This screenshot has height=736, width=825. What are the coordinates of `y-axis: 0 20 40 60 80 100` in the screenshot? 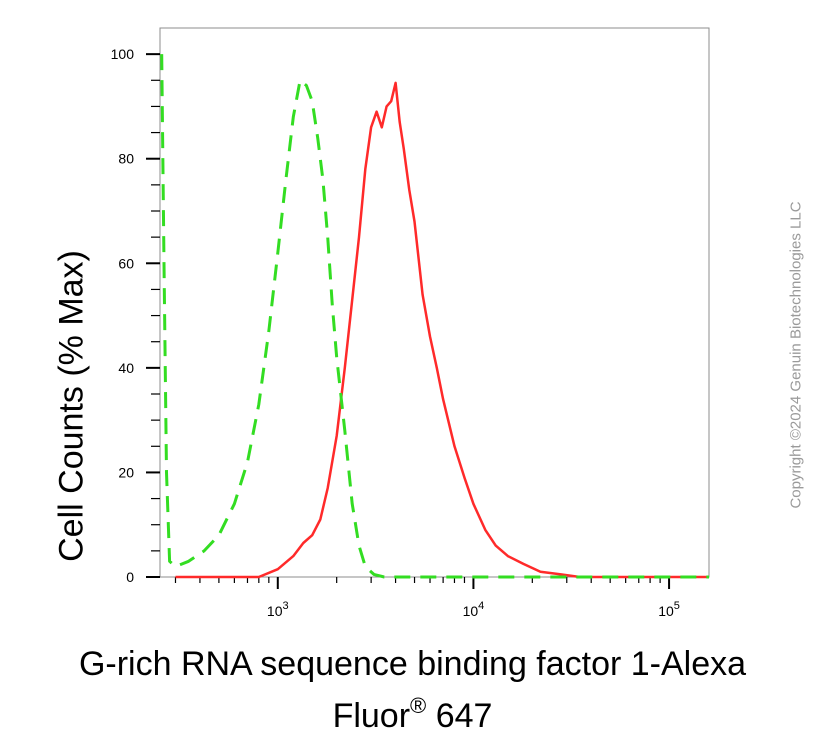 It's located at (135, 315).